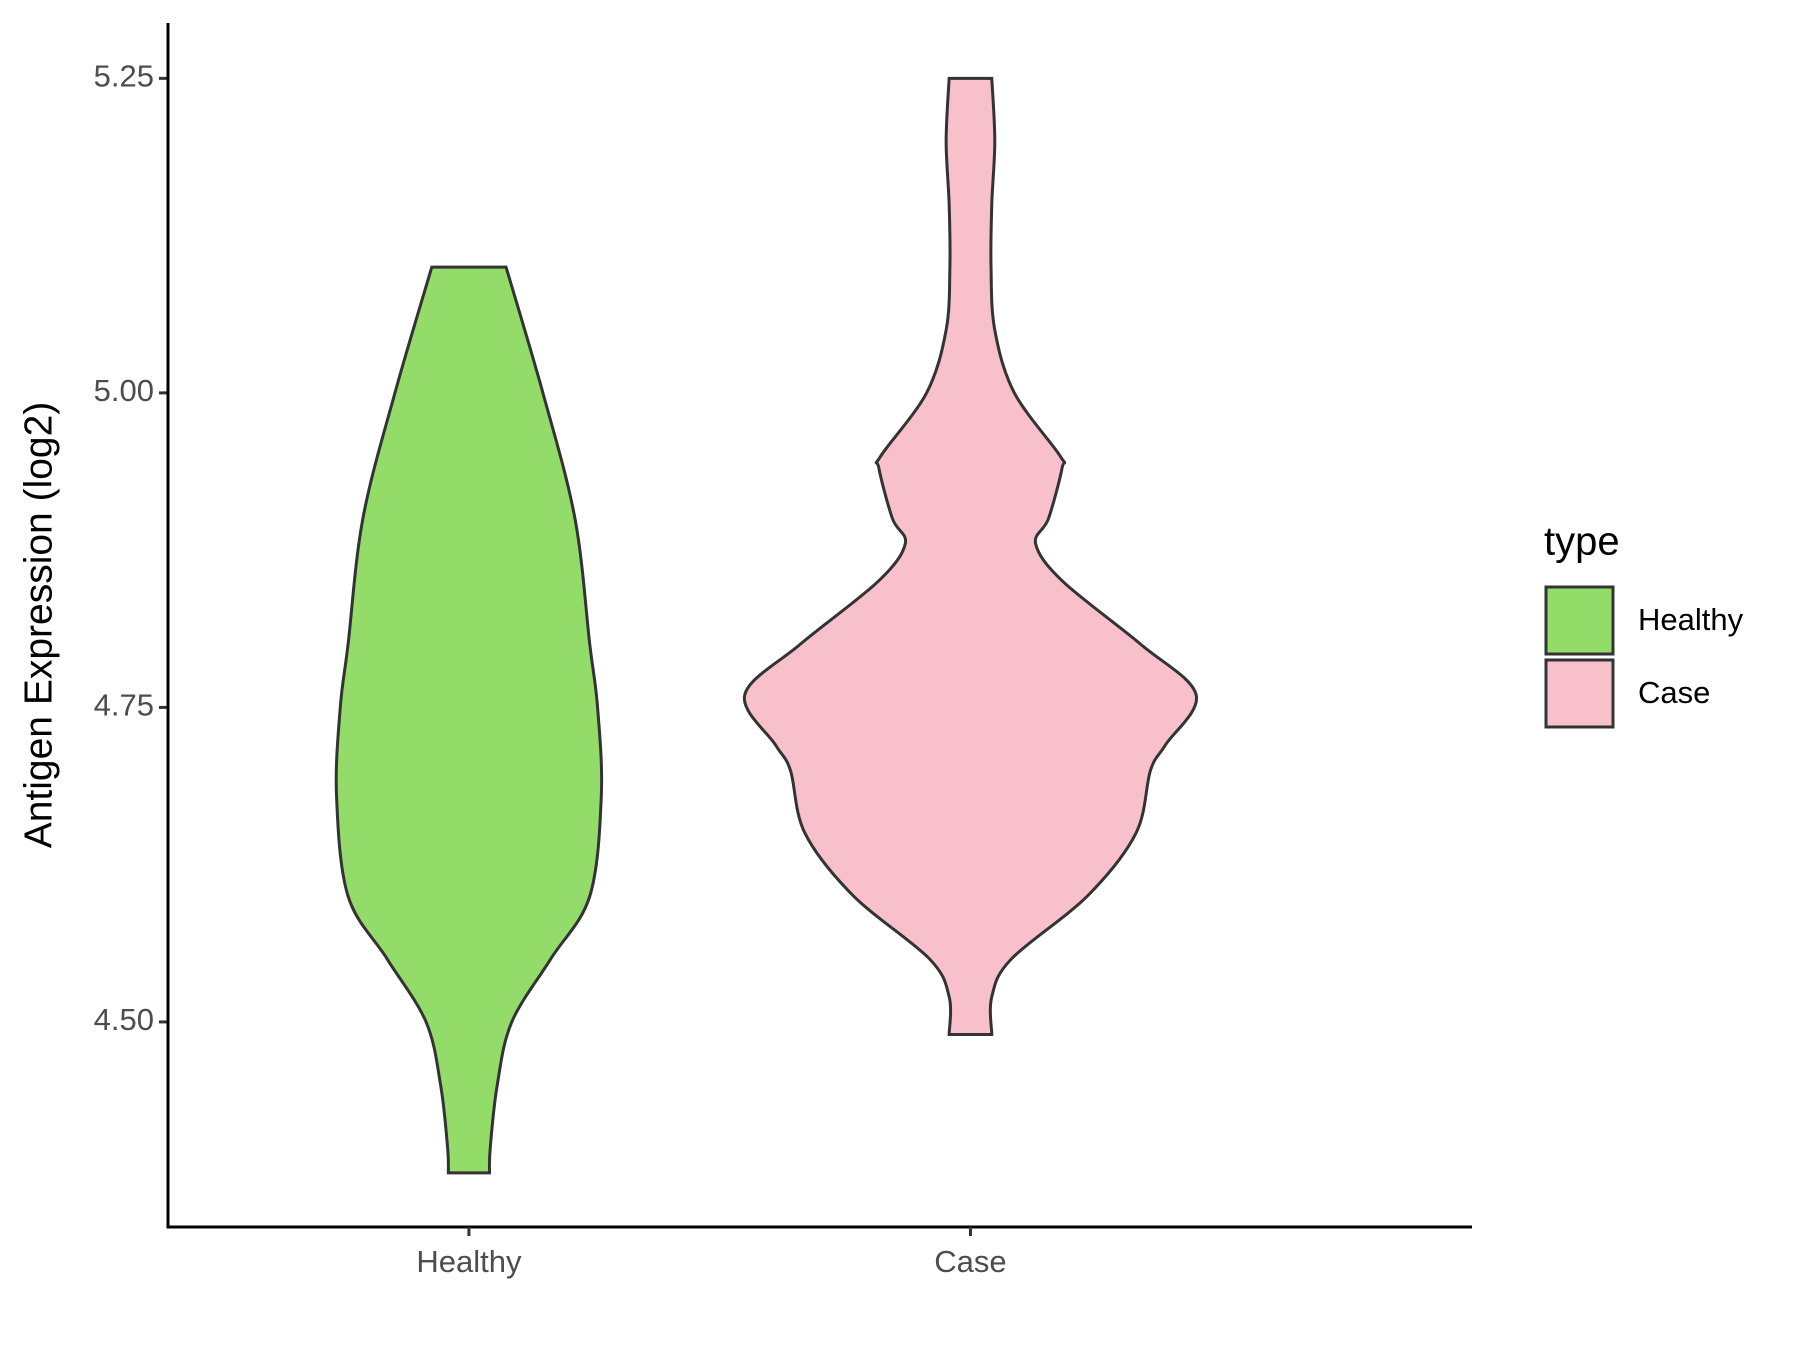  I want to click on legend-label: Healthy, so click(1691, 619).